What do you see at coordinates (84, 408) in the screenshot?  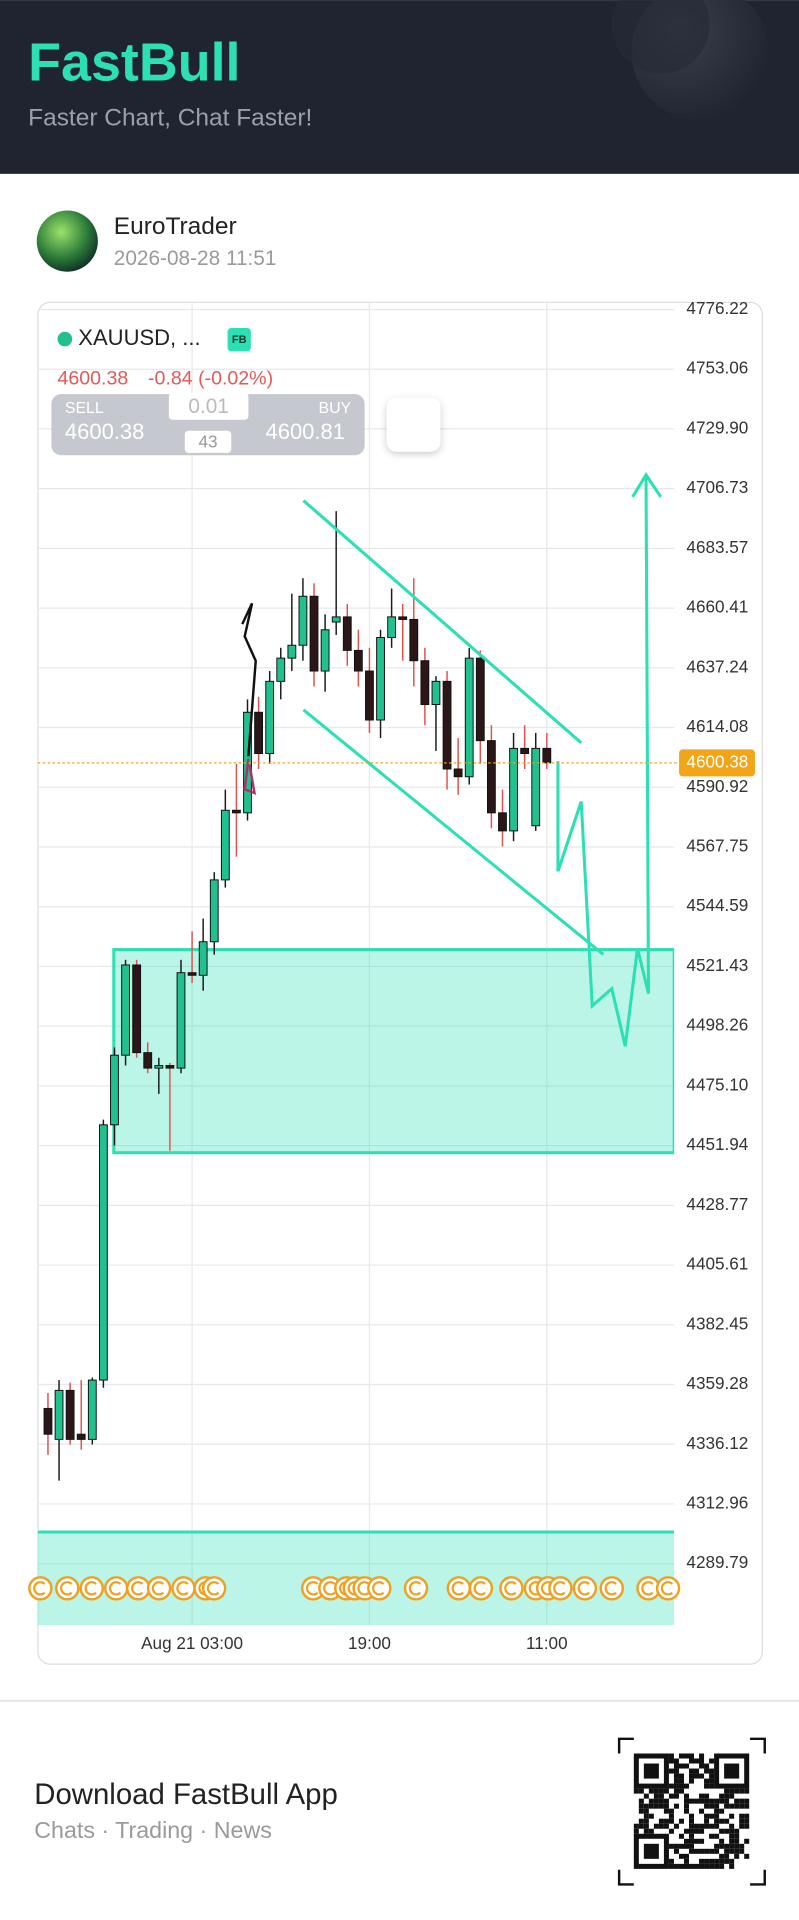 I see `sell-label: SELL` at bounding box center [84, 408].